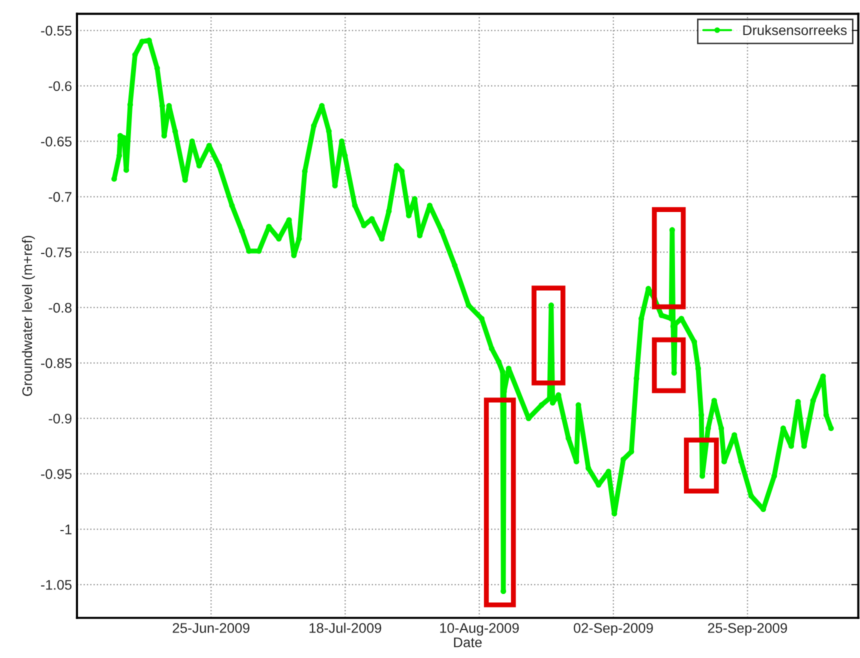 The height and width of the screenshot is (658, 860). I want to click on y-tick-label: -0.85, so click(56, 363).